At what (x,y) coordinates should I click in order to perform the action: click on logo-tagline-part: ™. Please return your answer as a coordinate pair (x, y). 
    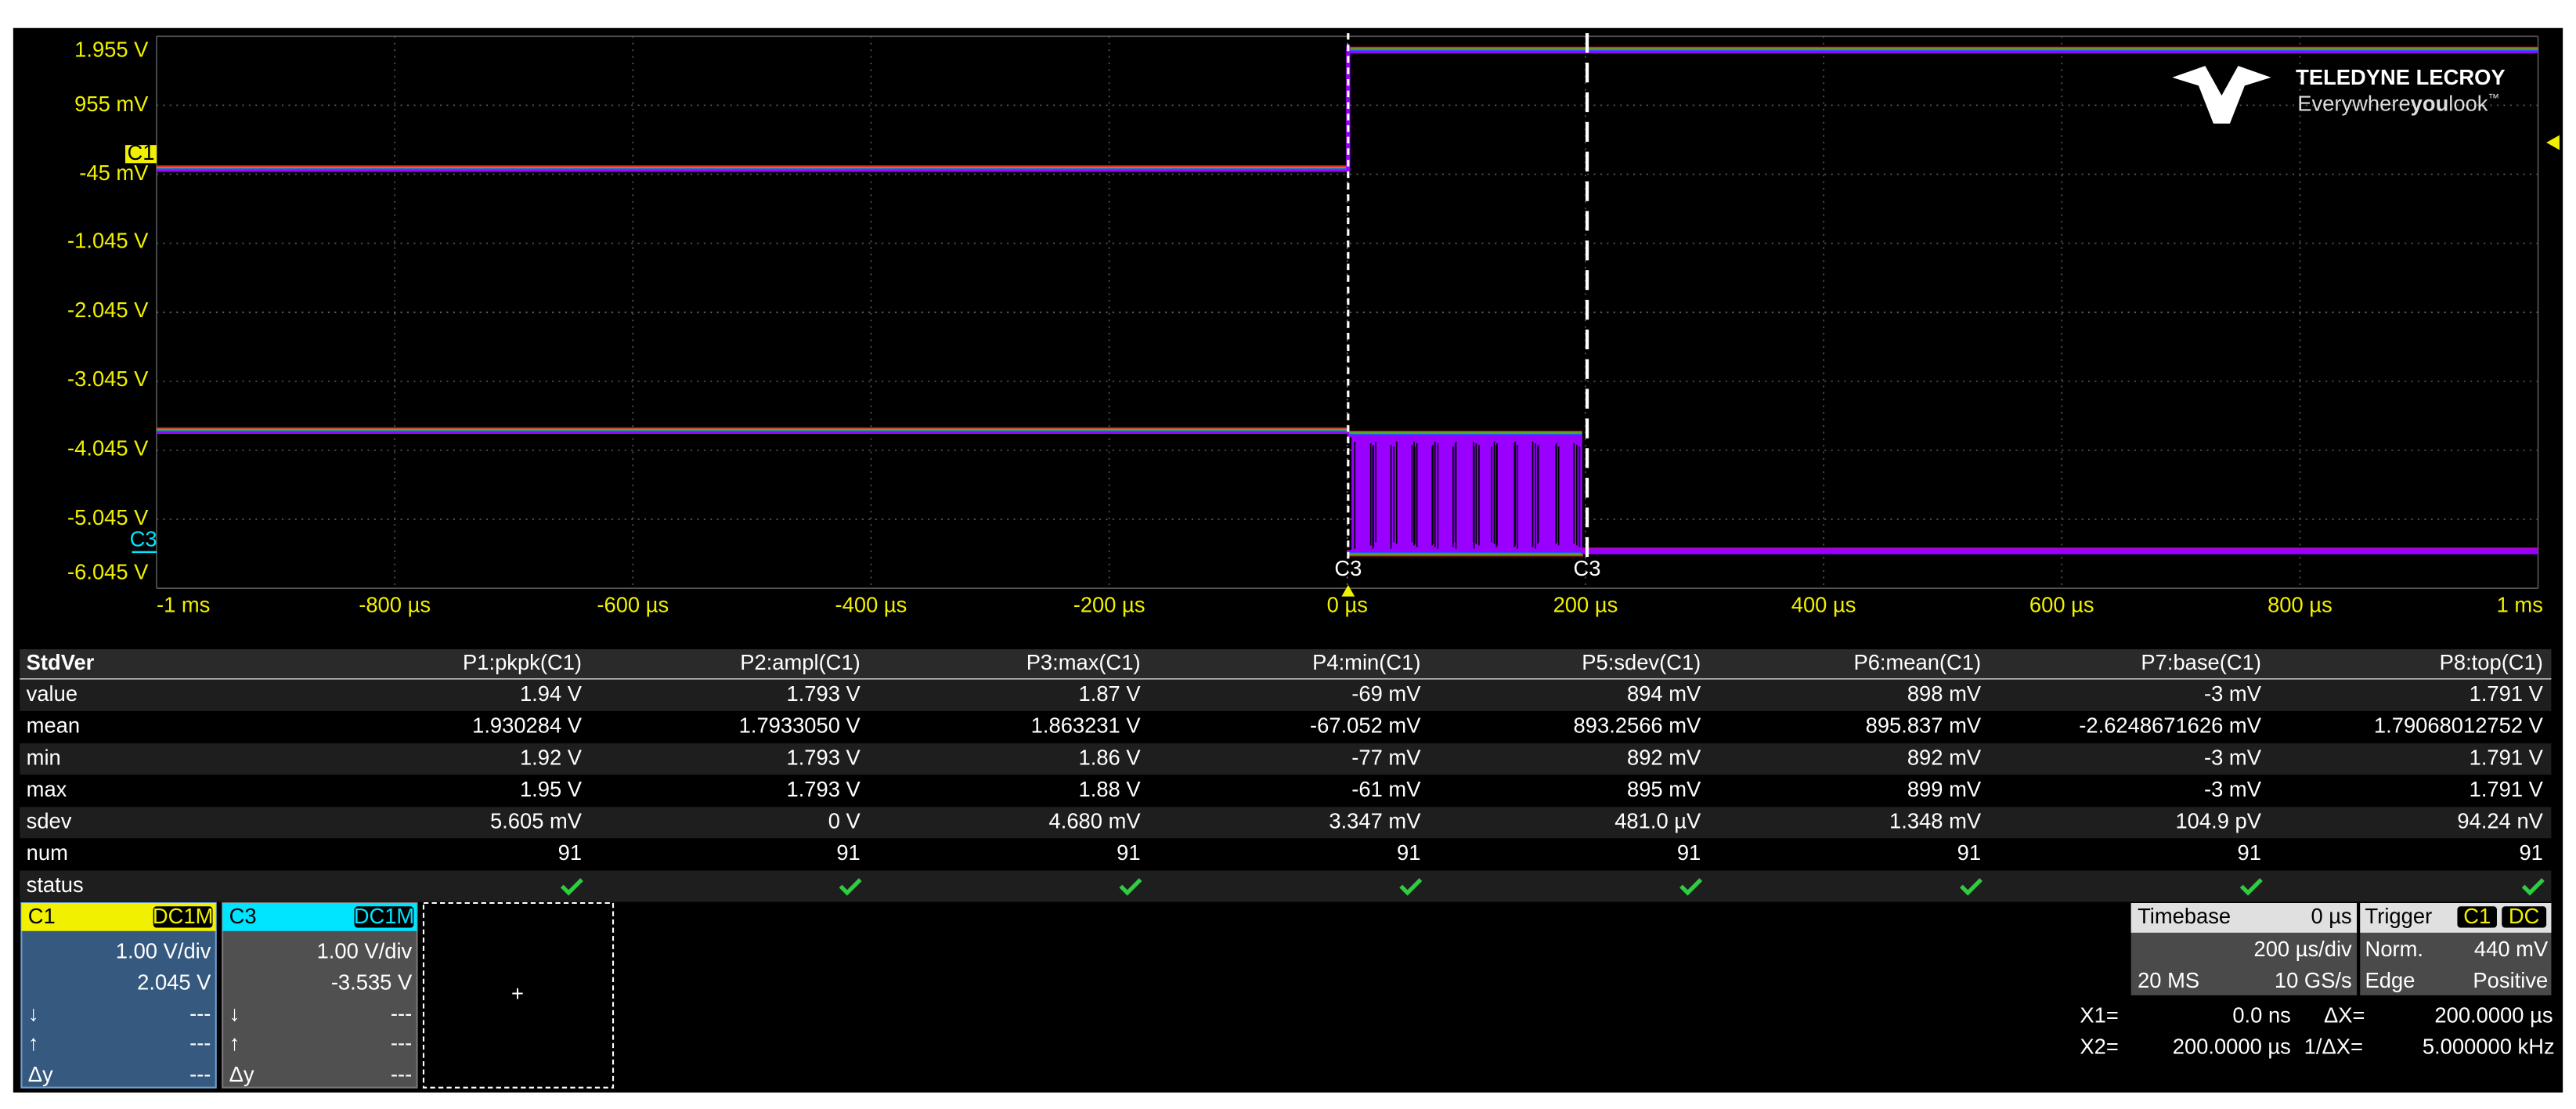
    Looking at the image, I should click on (2493, 98).